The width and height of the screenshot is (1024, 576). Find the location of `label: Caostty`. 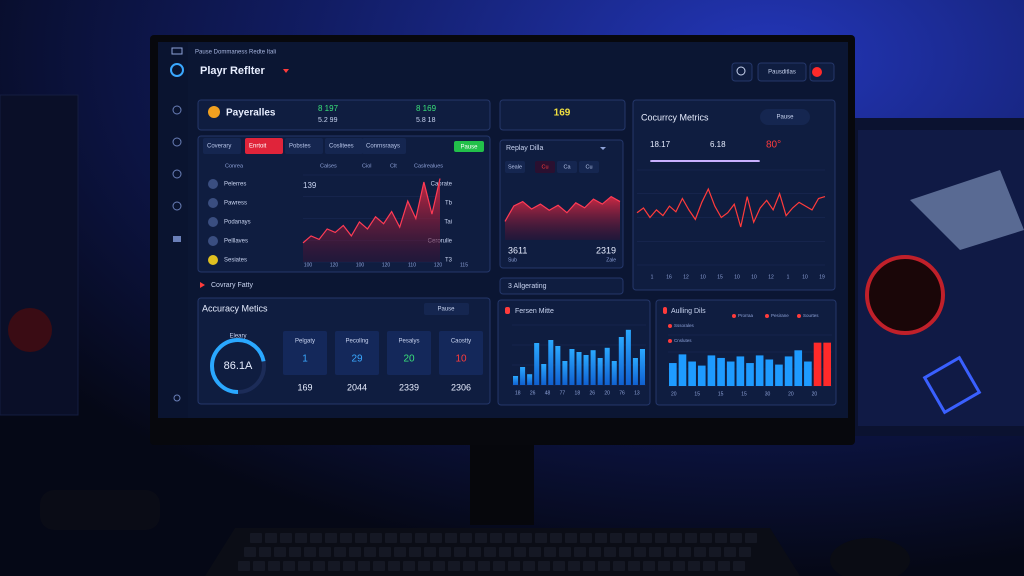

label: Caostty is located at coordinates (461, 342).